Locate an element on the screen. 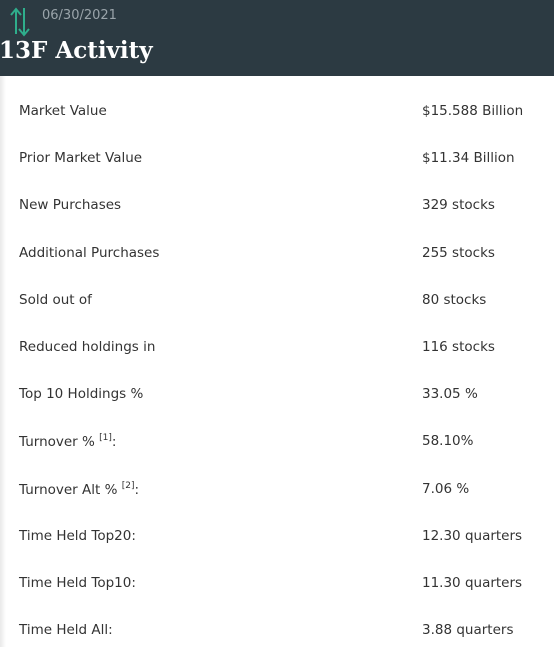 The width and height of the screenshot is (554, 647). row-label: Time Held All: is located at coordinates (66, 630).